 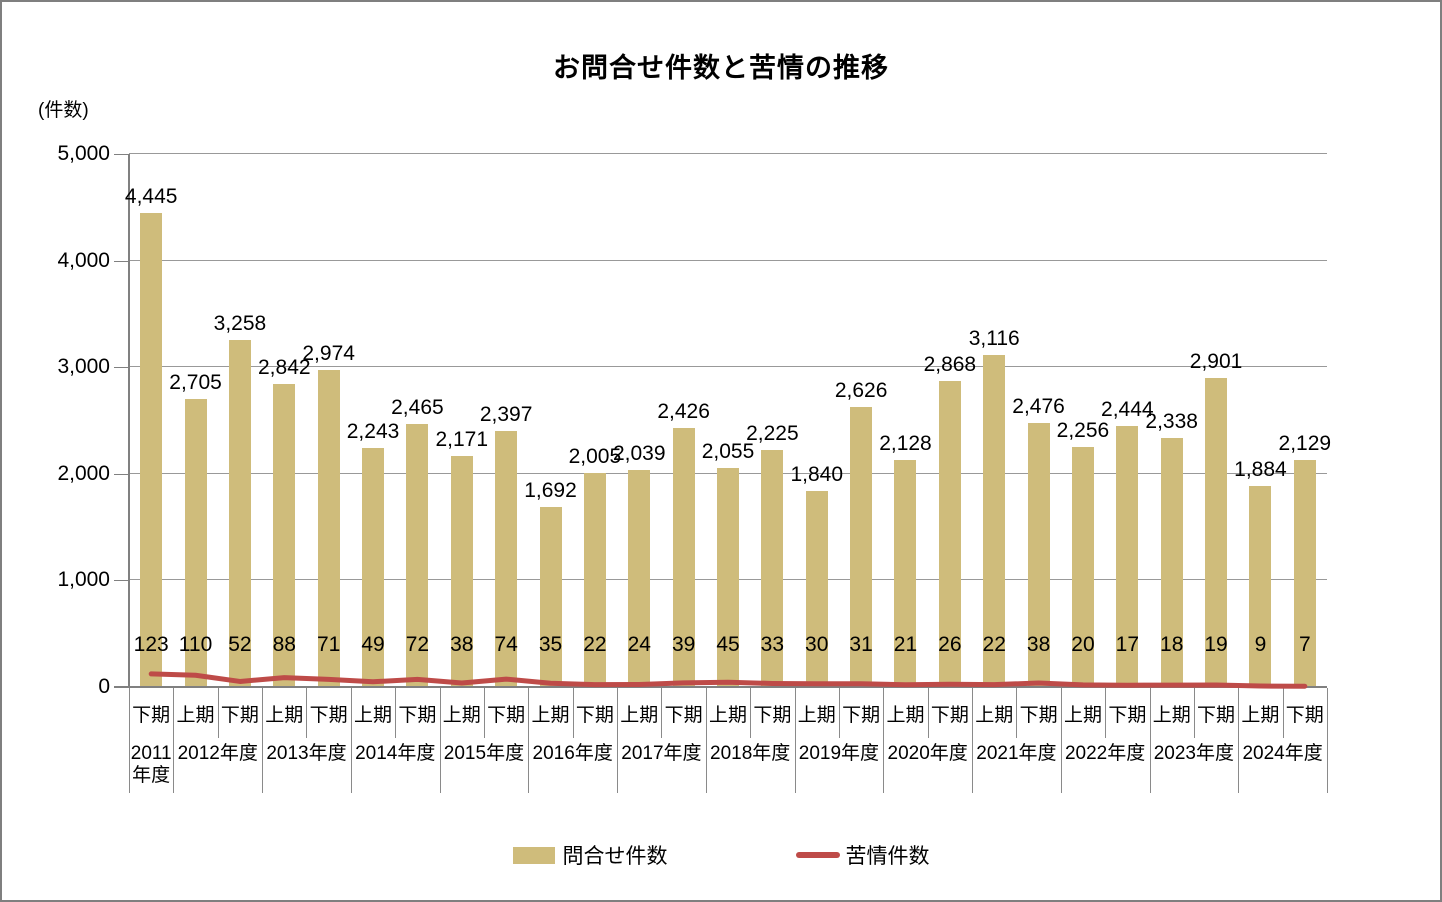 I want to click on complaint-value-label: 71, so click(x=328, y=644).